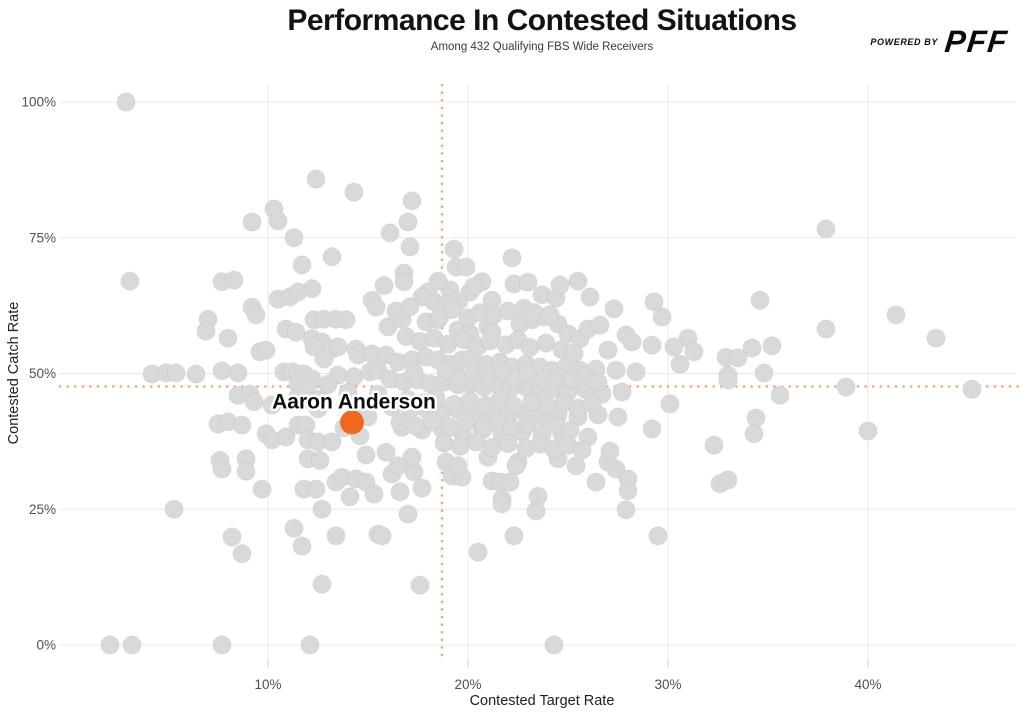  What do you see at coordinates (46, 645) in the screenshot?
I see `y-tick-label: 0%` at bounding box center [46, 645].